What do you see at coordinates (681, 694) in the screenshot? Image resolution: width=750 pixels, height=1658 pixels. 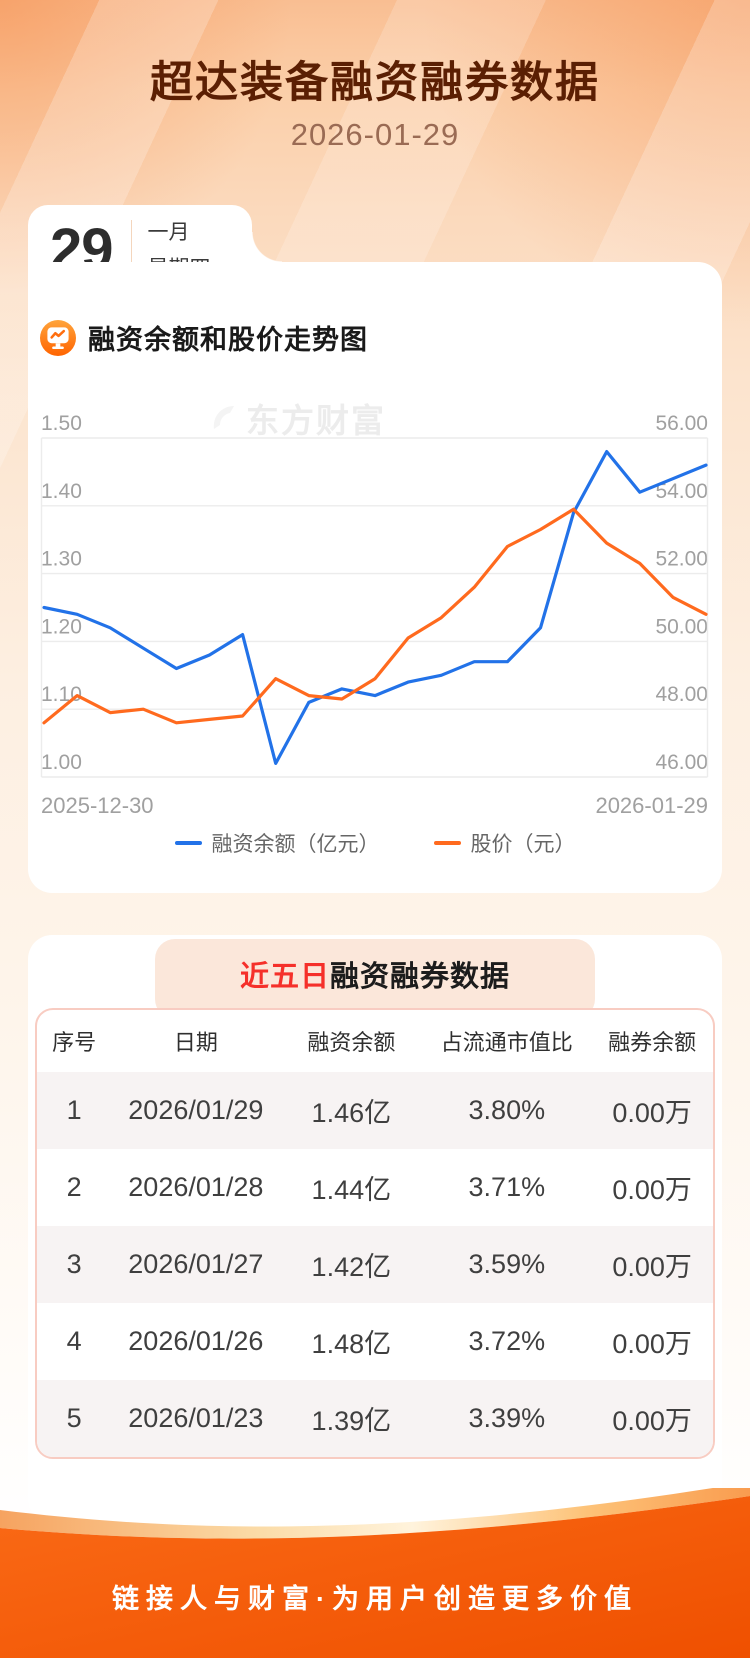 I see `svg-text: 48.00` at bounding box center [681, 694].